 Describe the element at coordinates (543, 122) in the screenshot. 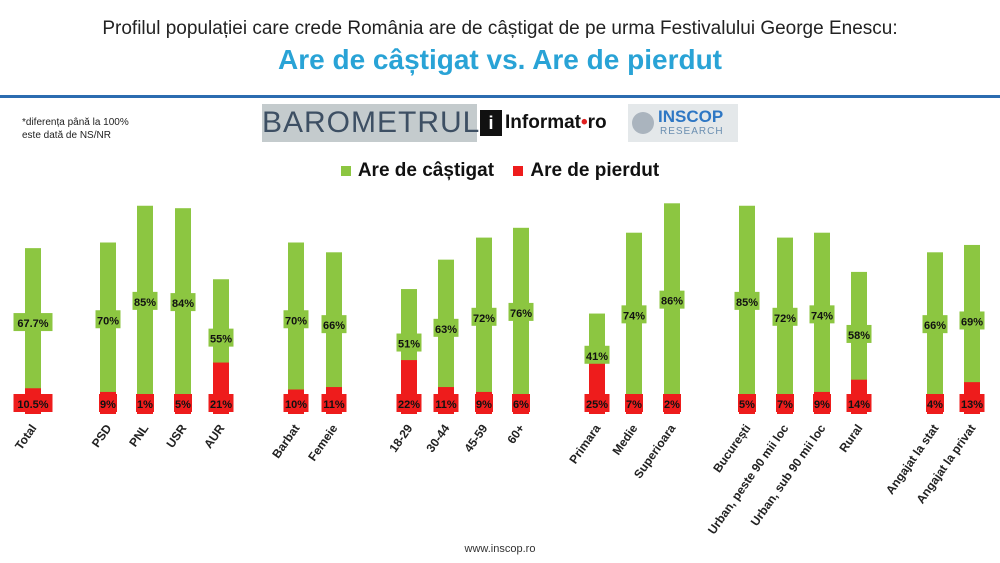

I see `informat-logo-text: Informat` at that location.